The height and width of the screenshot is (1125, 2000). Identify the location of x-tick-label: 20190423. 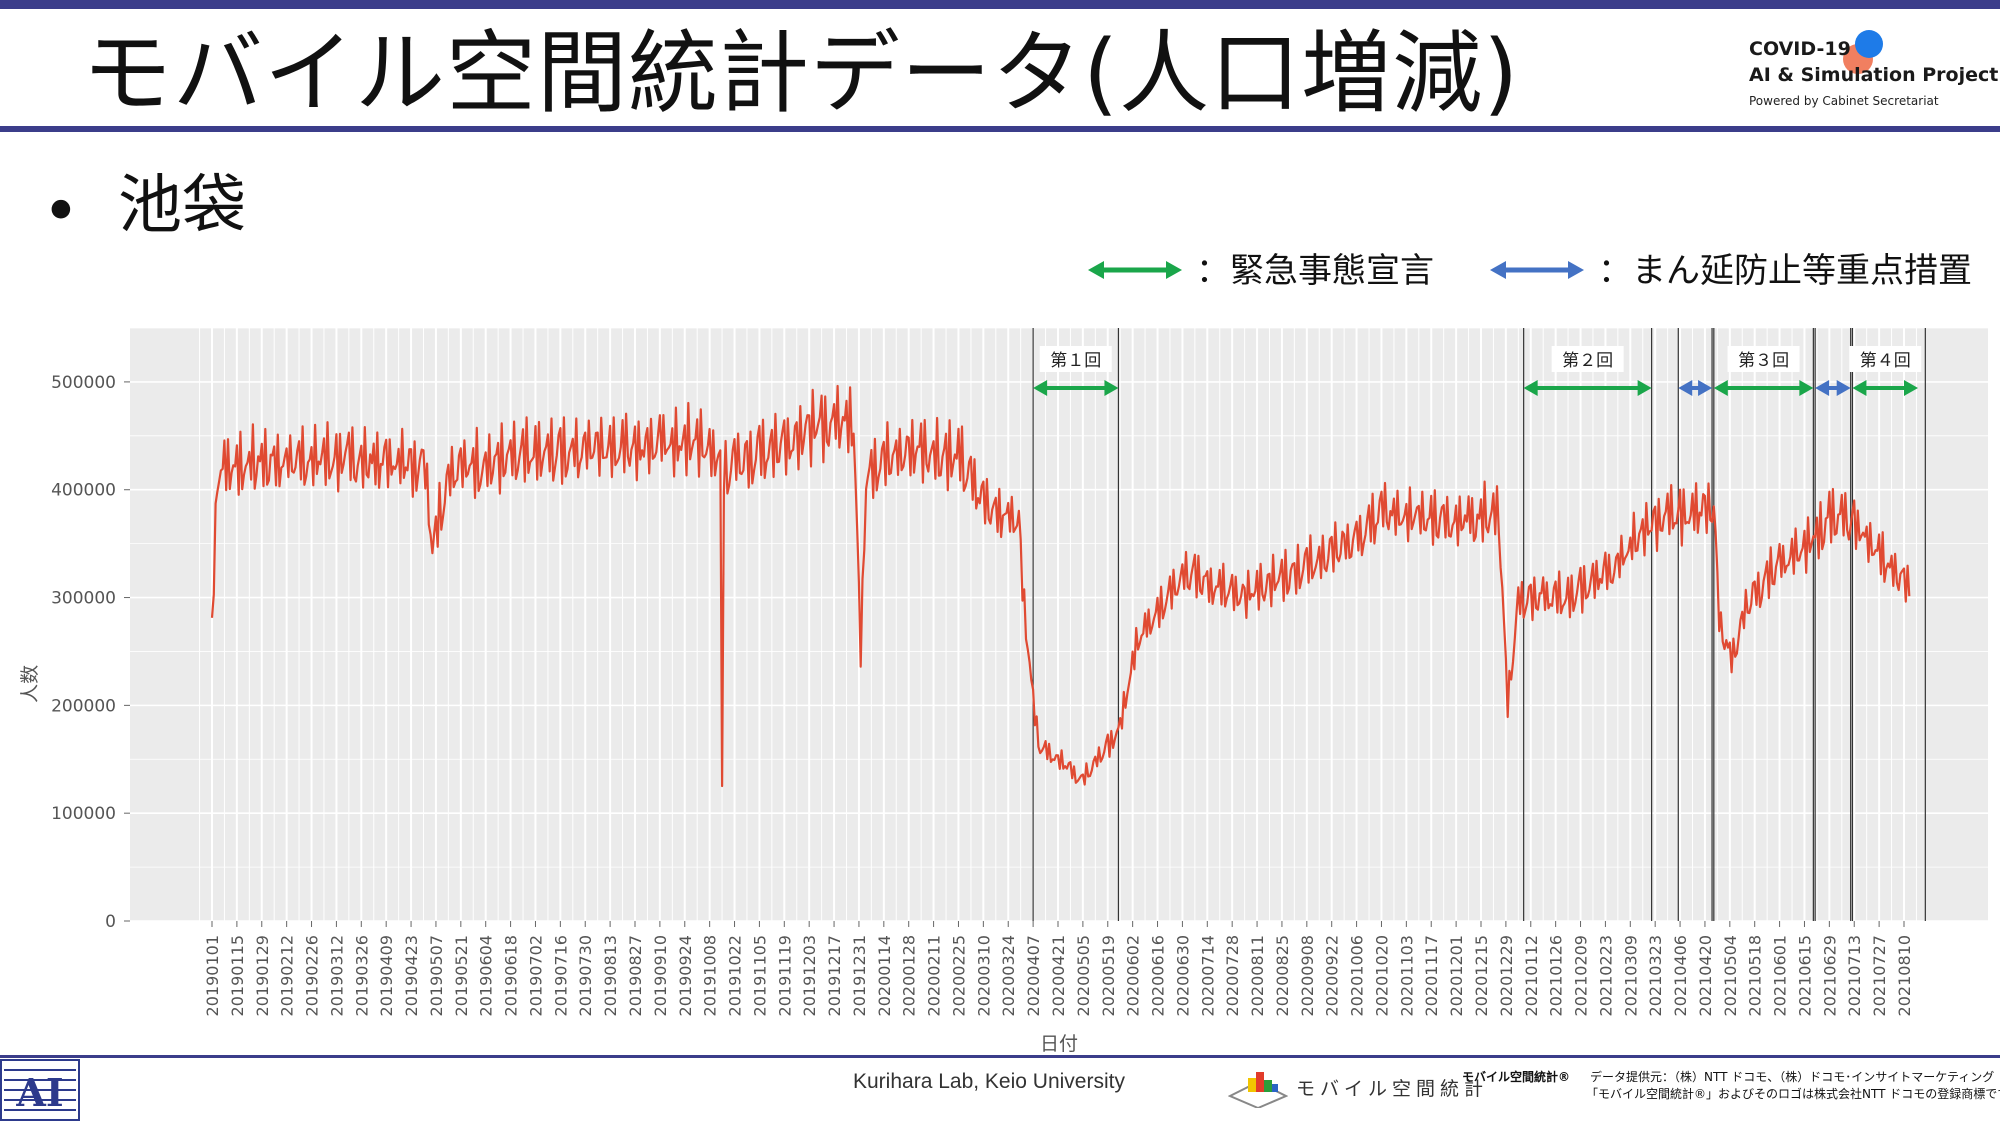
(411, 975).